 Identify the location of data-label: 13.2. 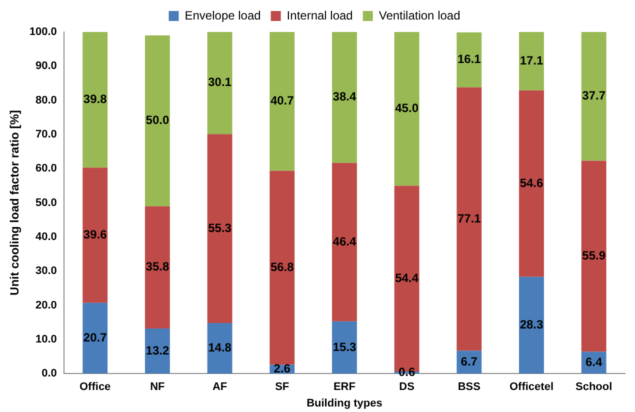
(158, 350).